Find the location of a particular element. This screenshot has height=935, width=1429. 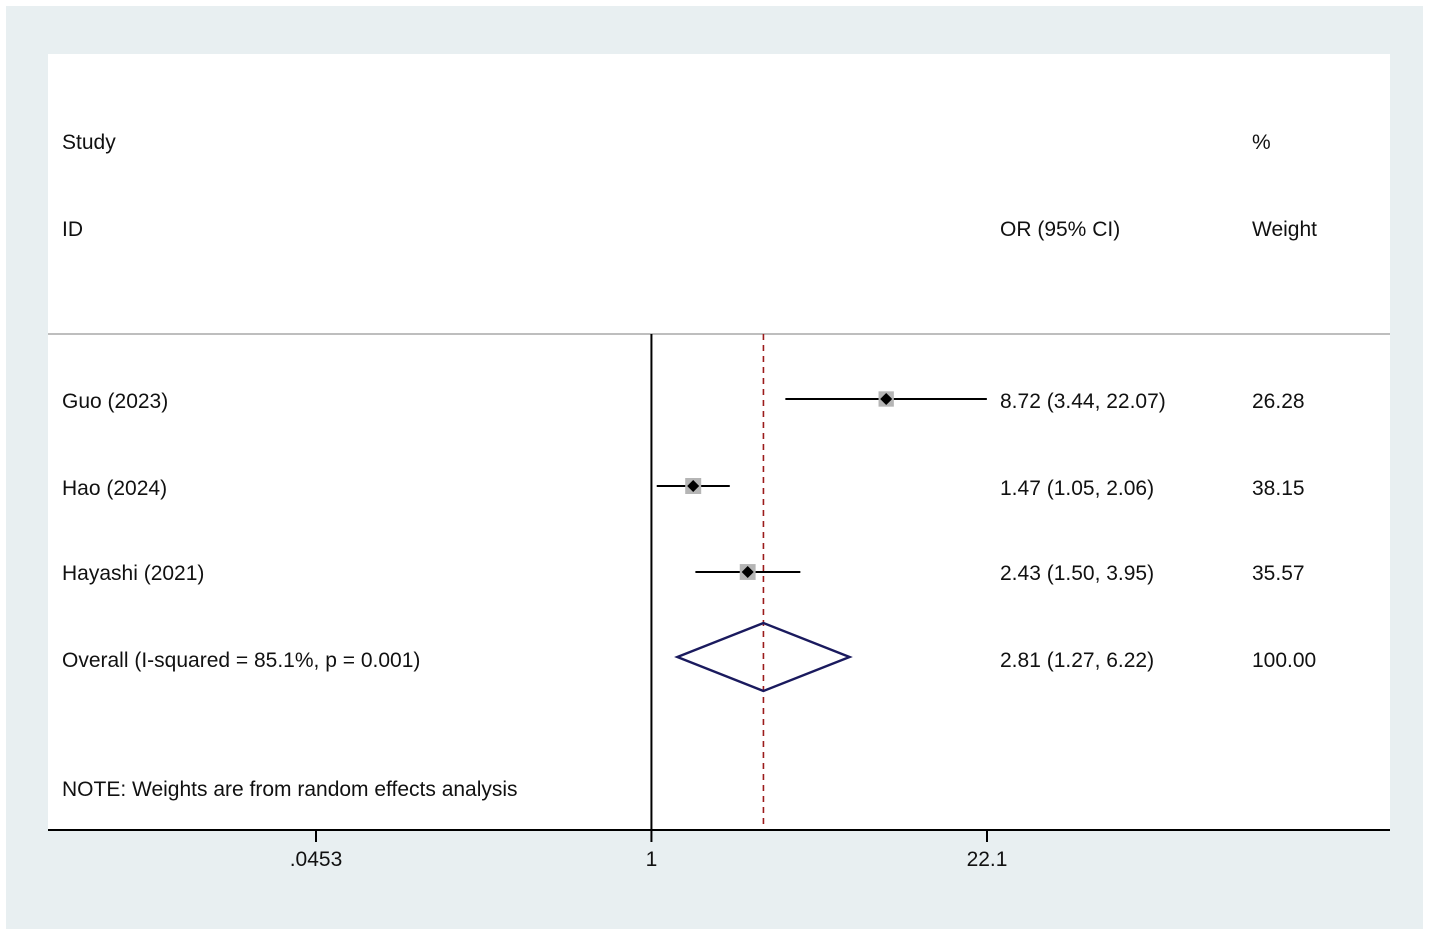

header-study: Study is located at coordinates (89, 142).